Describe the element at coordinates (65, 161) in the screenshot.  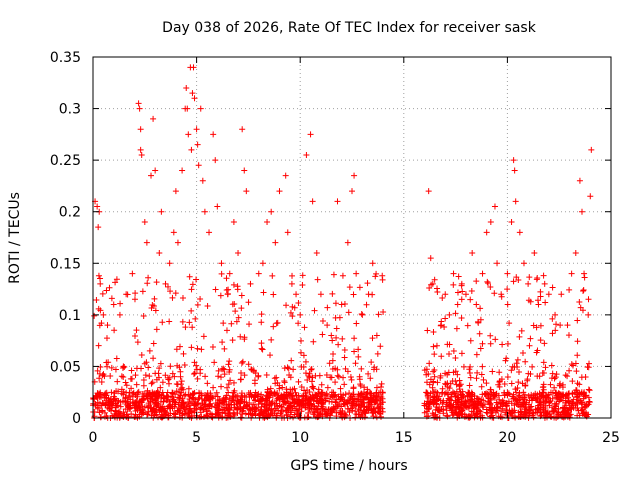
I see `y-tick-label: 0.25` at that location.